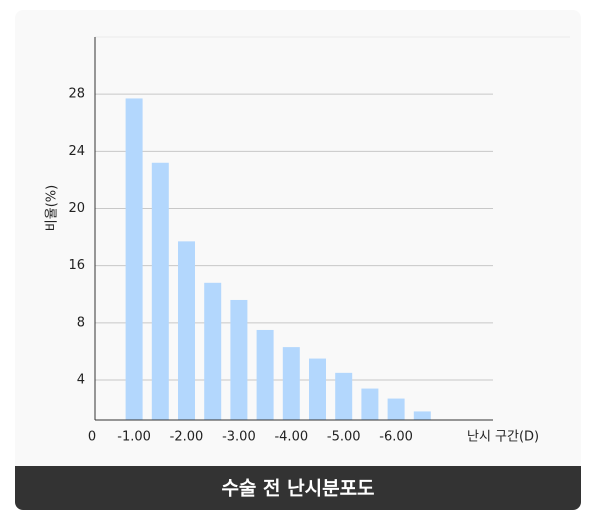 This screenshot has width=598, height=523. What do you see at coordinates (76, 94) in the screenshot?
I see `y-tick-label: 28` at bounding box center [76, 94].